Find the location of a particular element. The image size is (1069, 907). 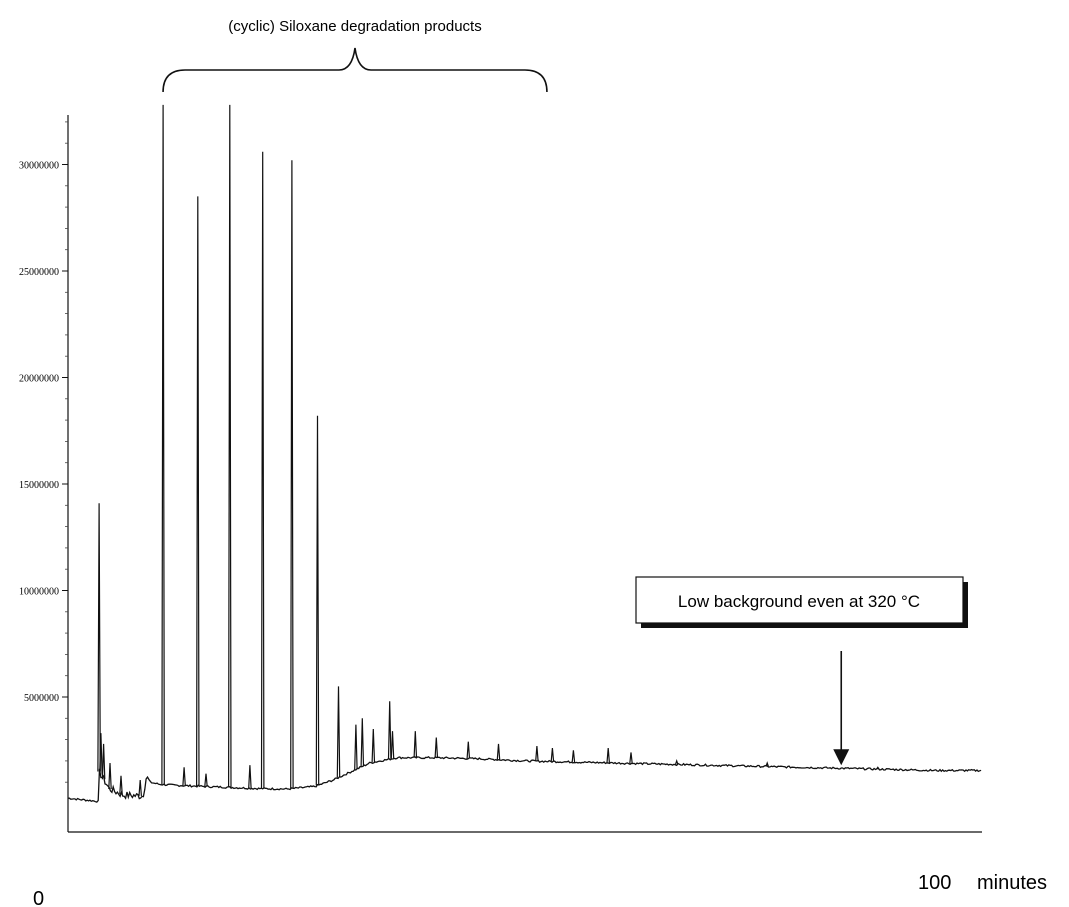

callout-label: Low background even at 320 °C is located at coordinates (799, 601).